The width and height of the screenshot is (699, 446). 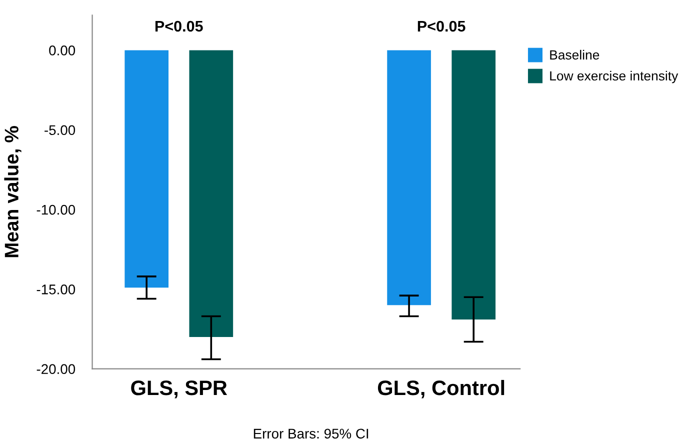 What do you see at coordinates (575, 55) in the screenshot?
I see `legend-label: Baseline` at bounding box center [575, 55].